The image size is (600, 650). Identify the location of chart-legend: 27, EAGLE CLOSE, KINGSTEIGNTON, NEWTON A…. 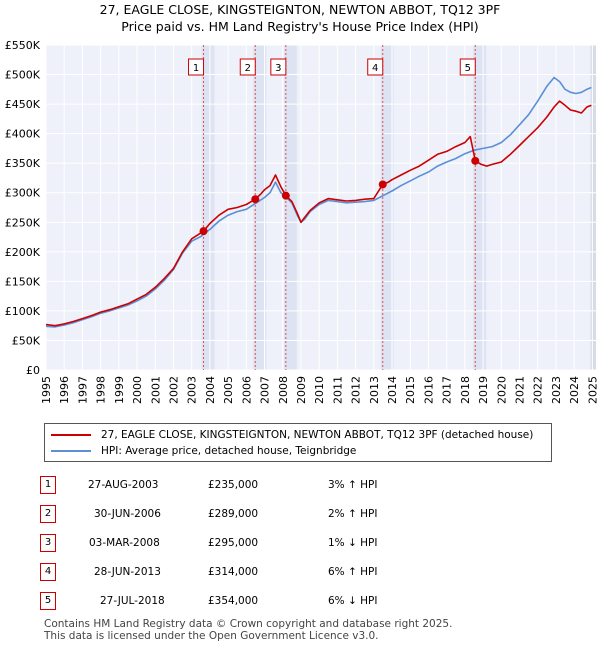
(298, 442).